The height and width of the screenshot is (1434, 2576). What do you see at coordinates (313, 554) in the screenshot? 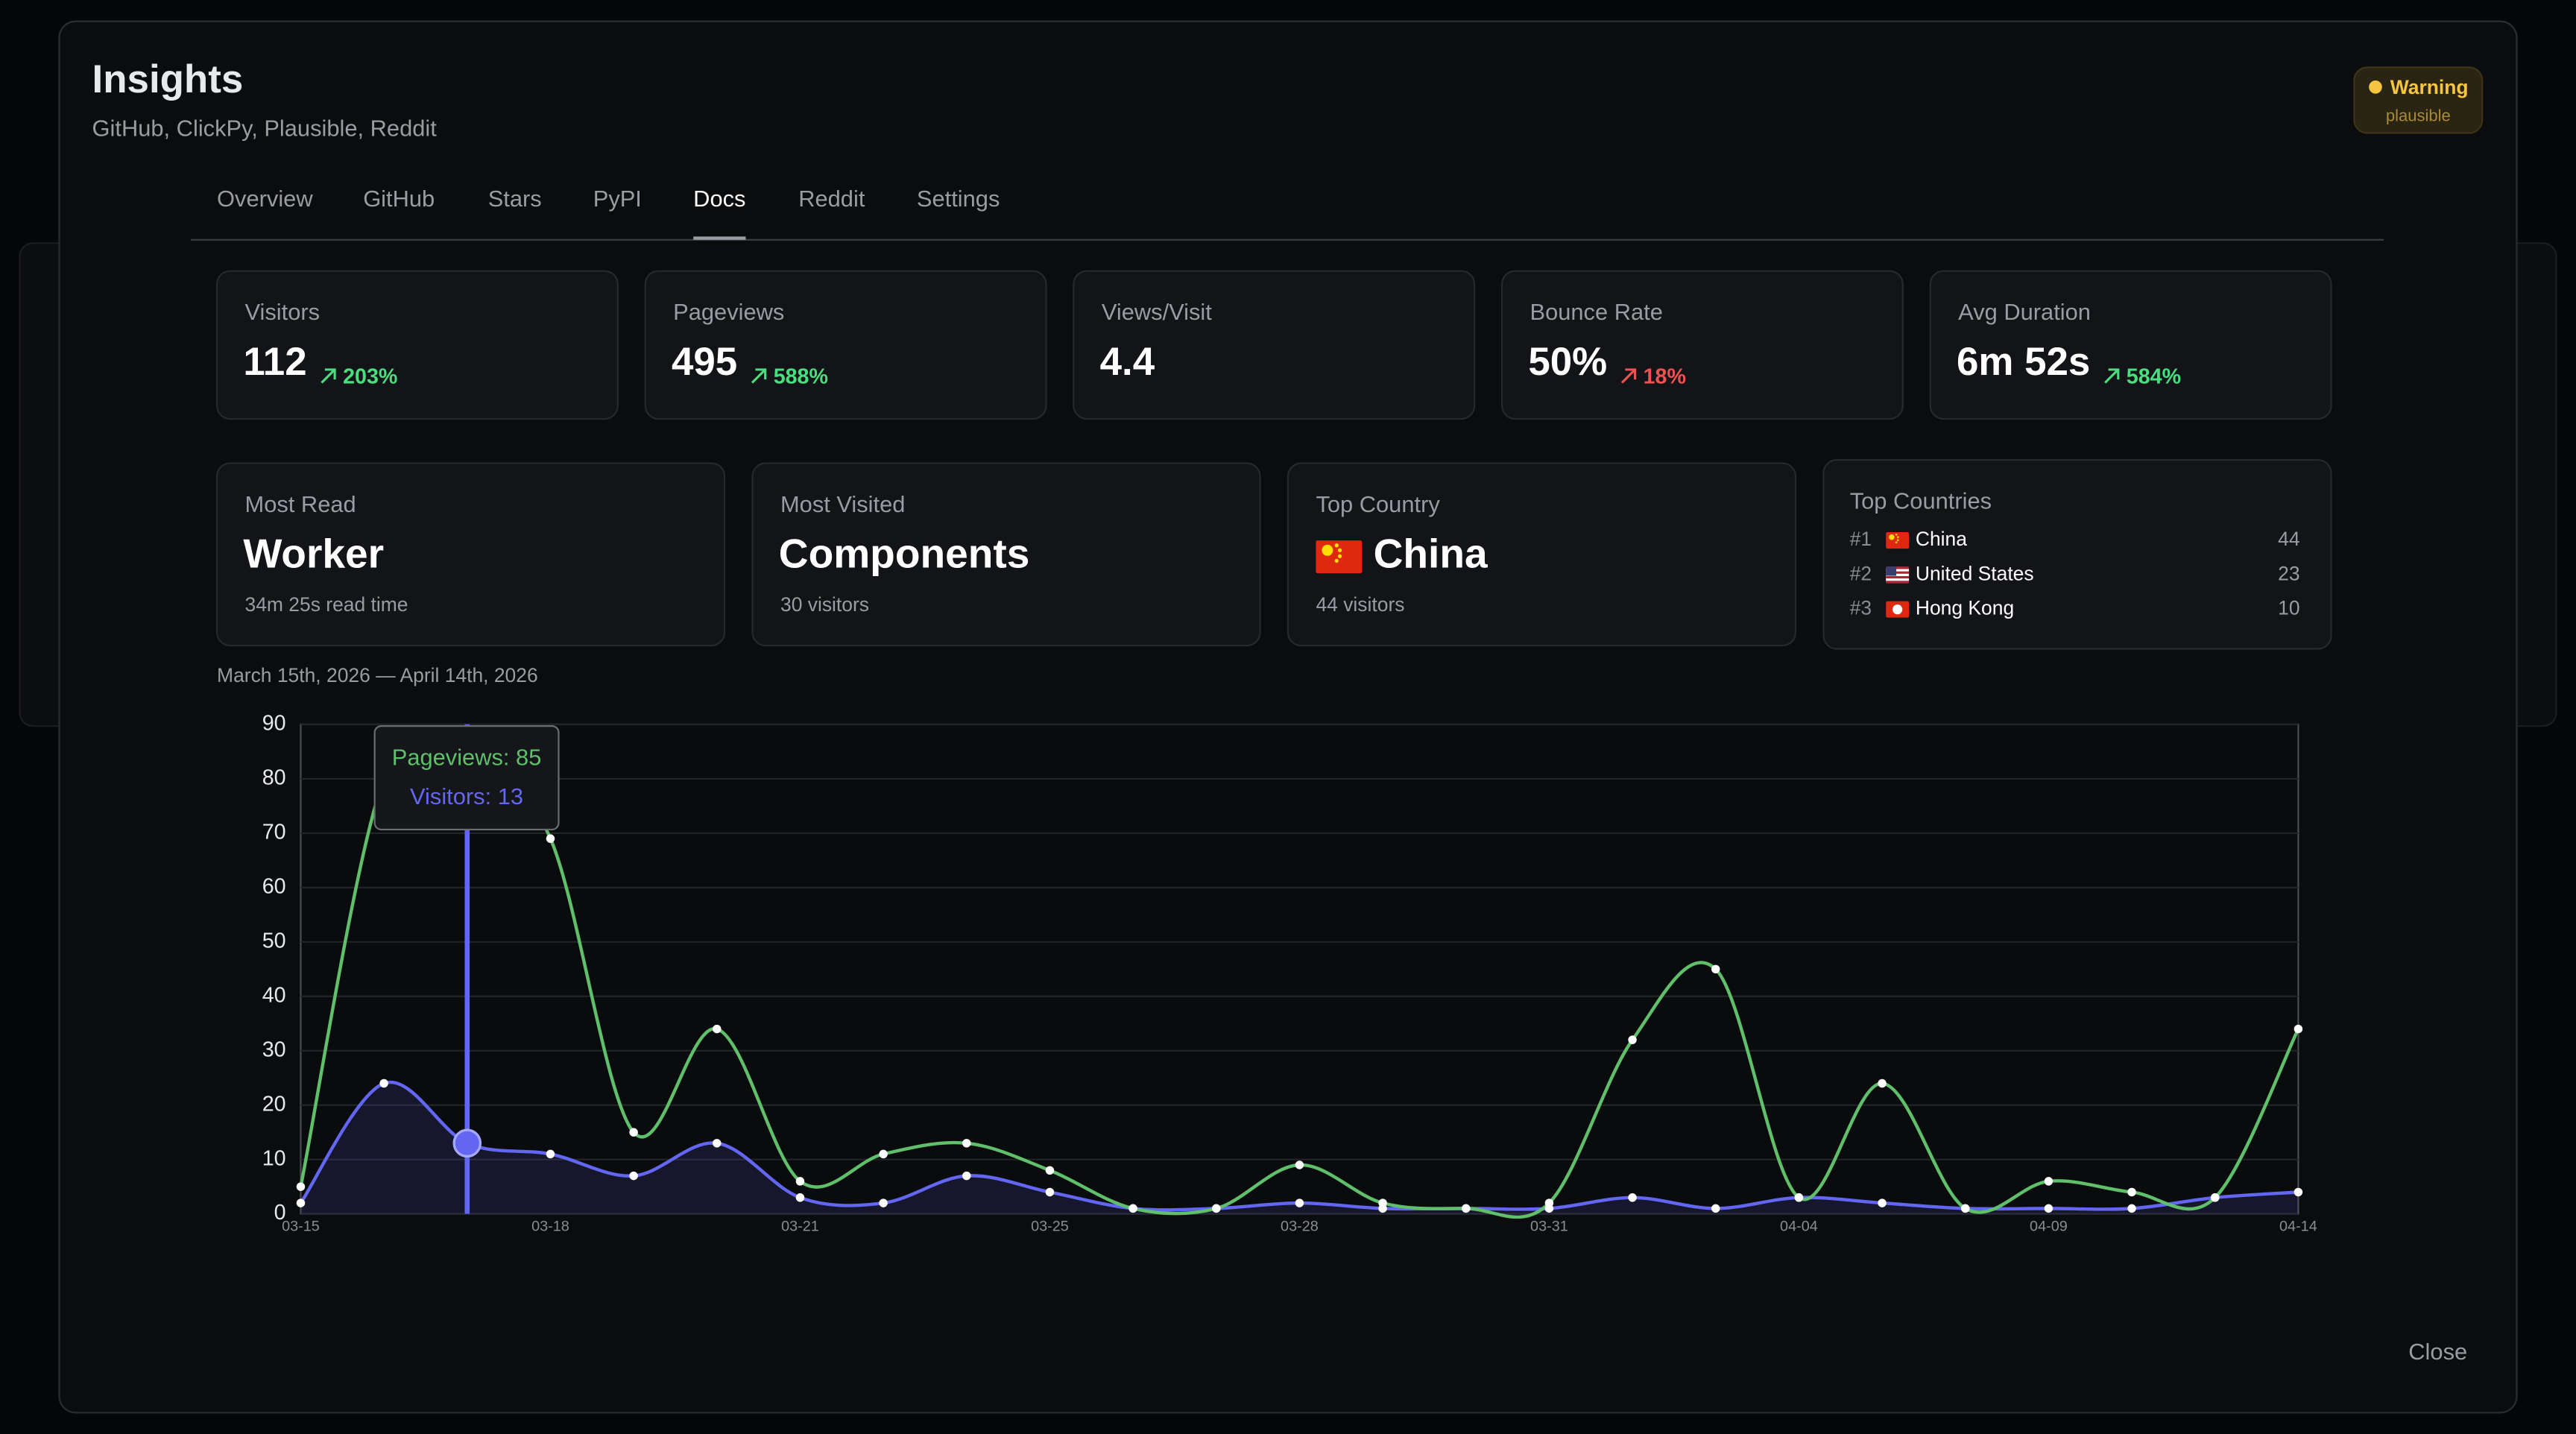
I see `highlight-value: Worker` at bounding box center [313, 554].